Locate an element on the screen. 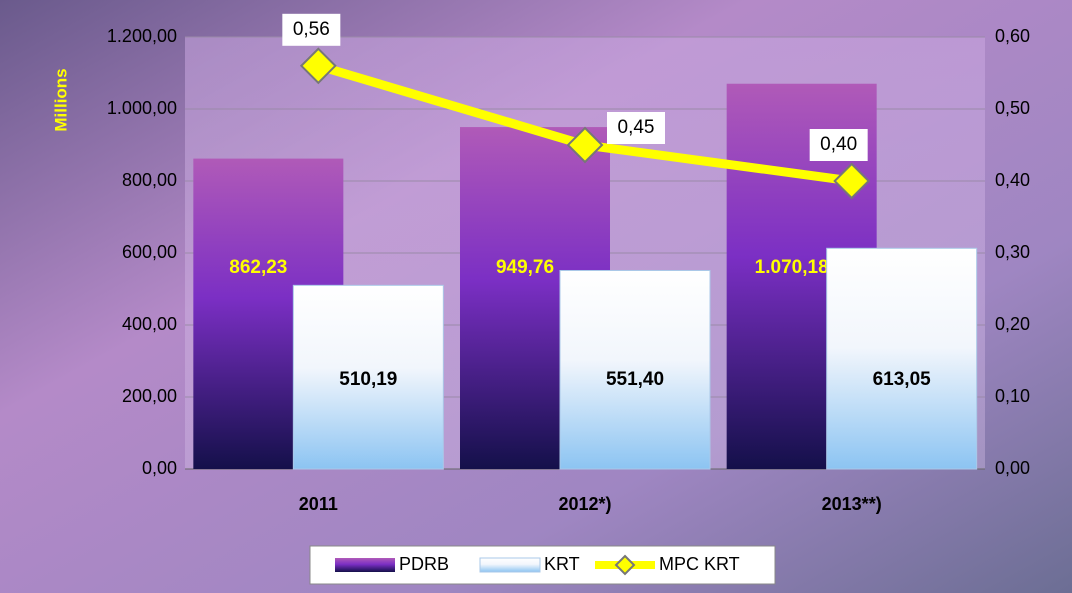 The image size is (1072, 593). data-label: 613,05 is located at coordinates (902, 379).